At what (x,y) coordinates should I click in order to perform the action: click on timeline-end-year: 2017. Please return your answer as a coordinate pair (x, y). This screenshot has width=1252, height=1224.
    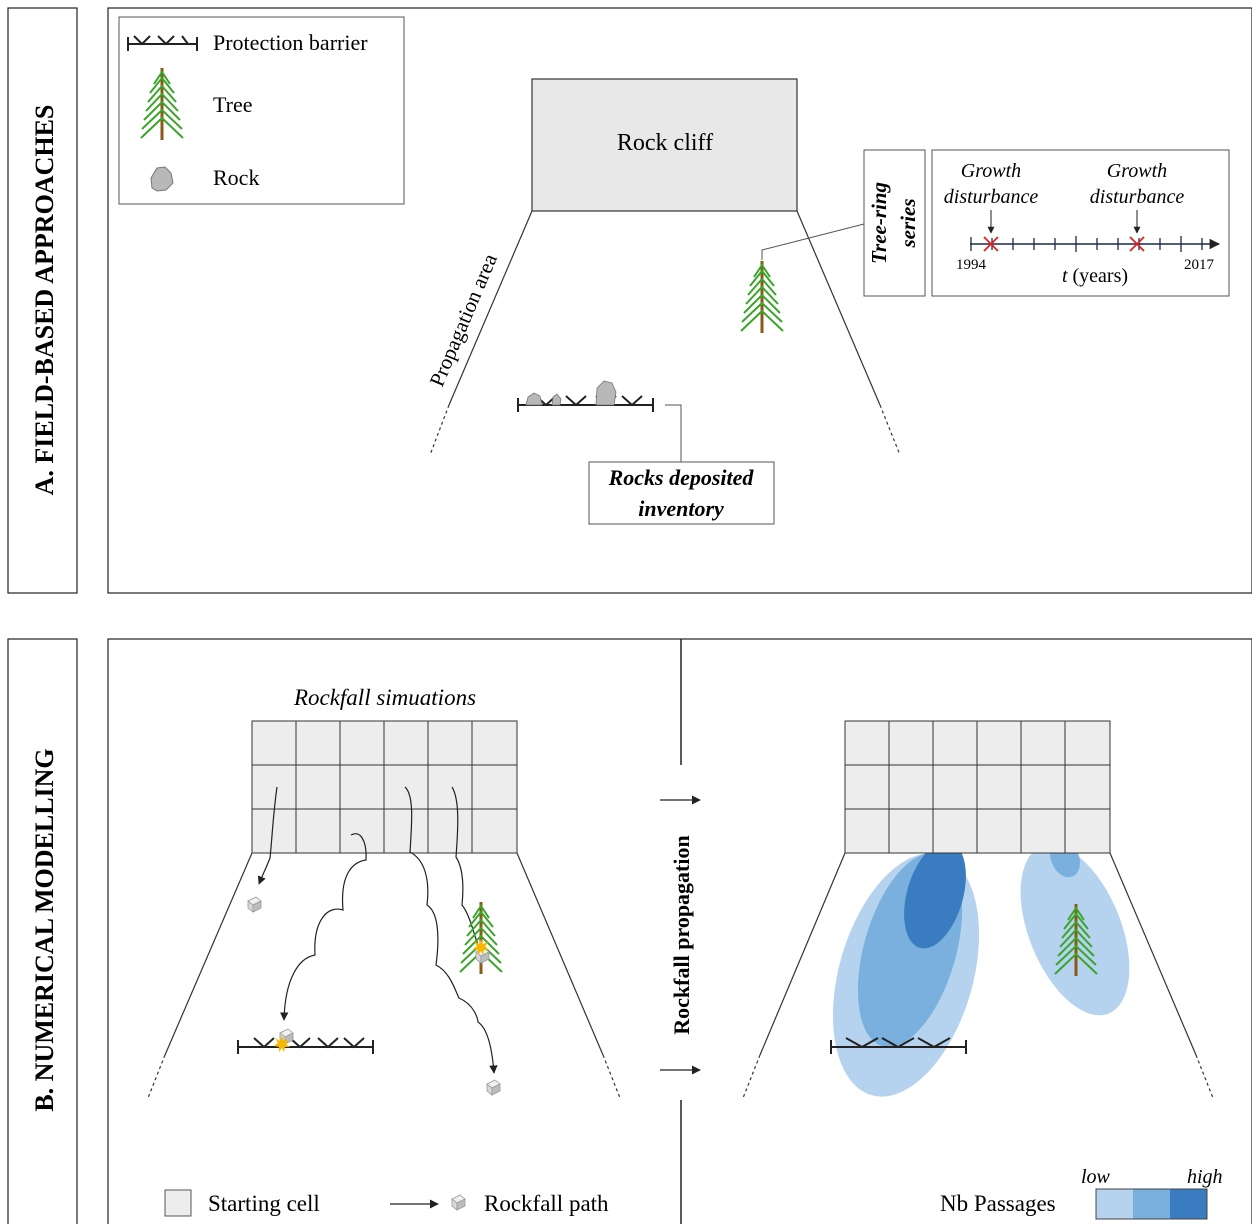
    Looking at the image, I should click on (1199, 265).